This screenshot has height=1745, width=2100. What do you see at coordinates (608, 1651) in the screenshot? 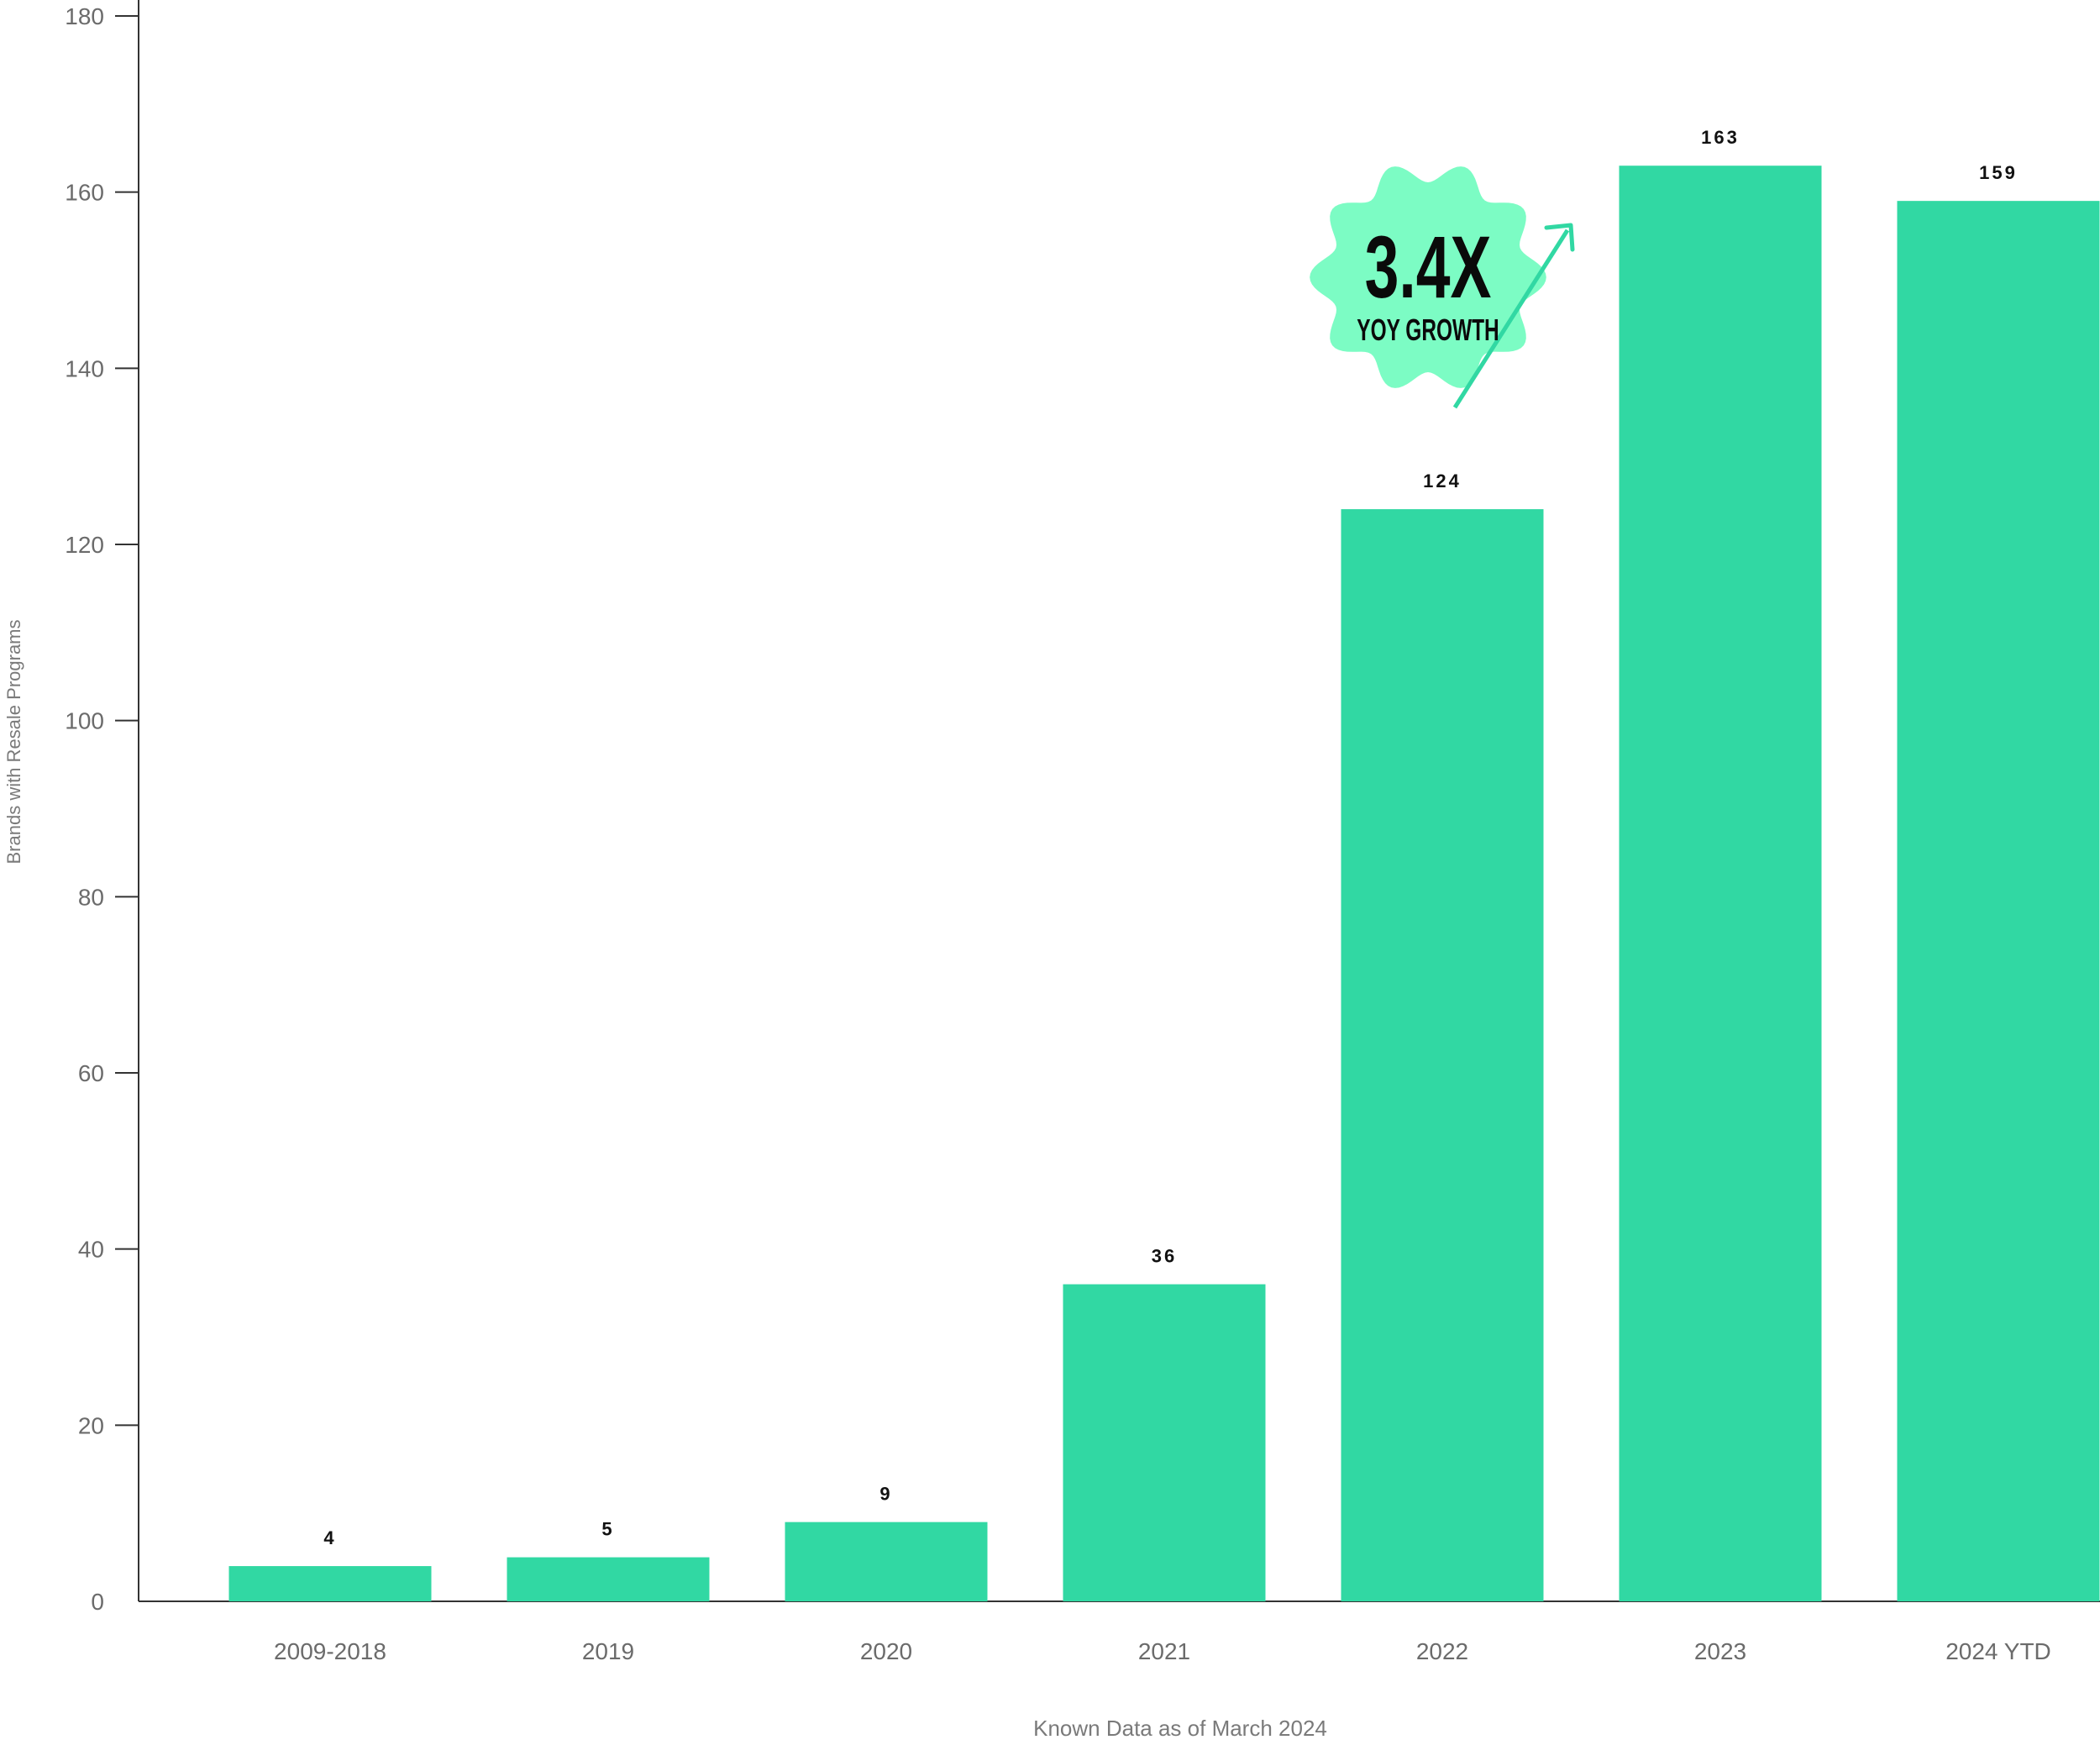
I see `x-tick-label: 2019` at bounding box center [608, 1651].